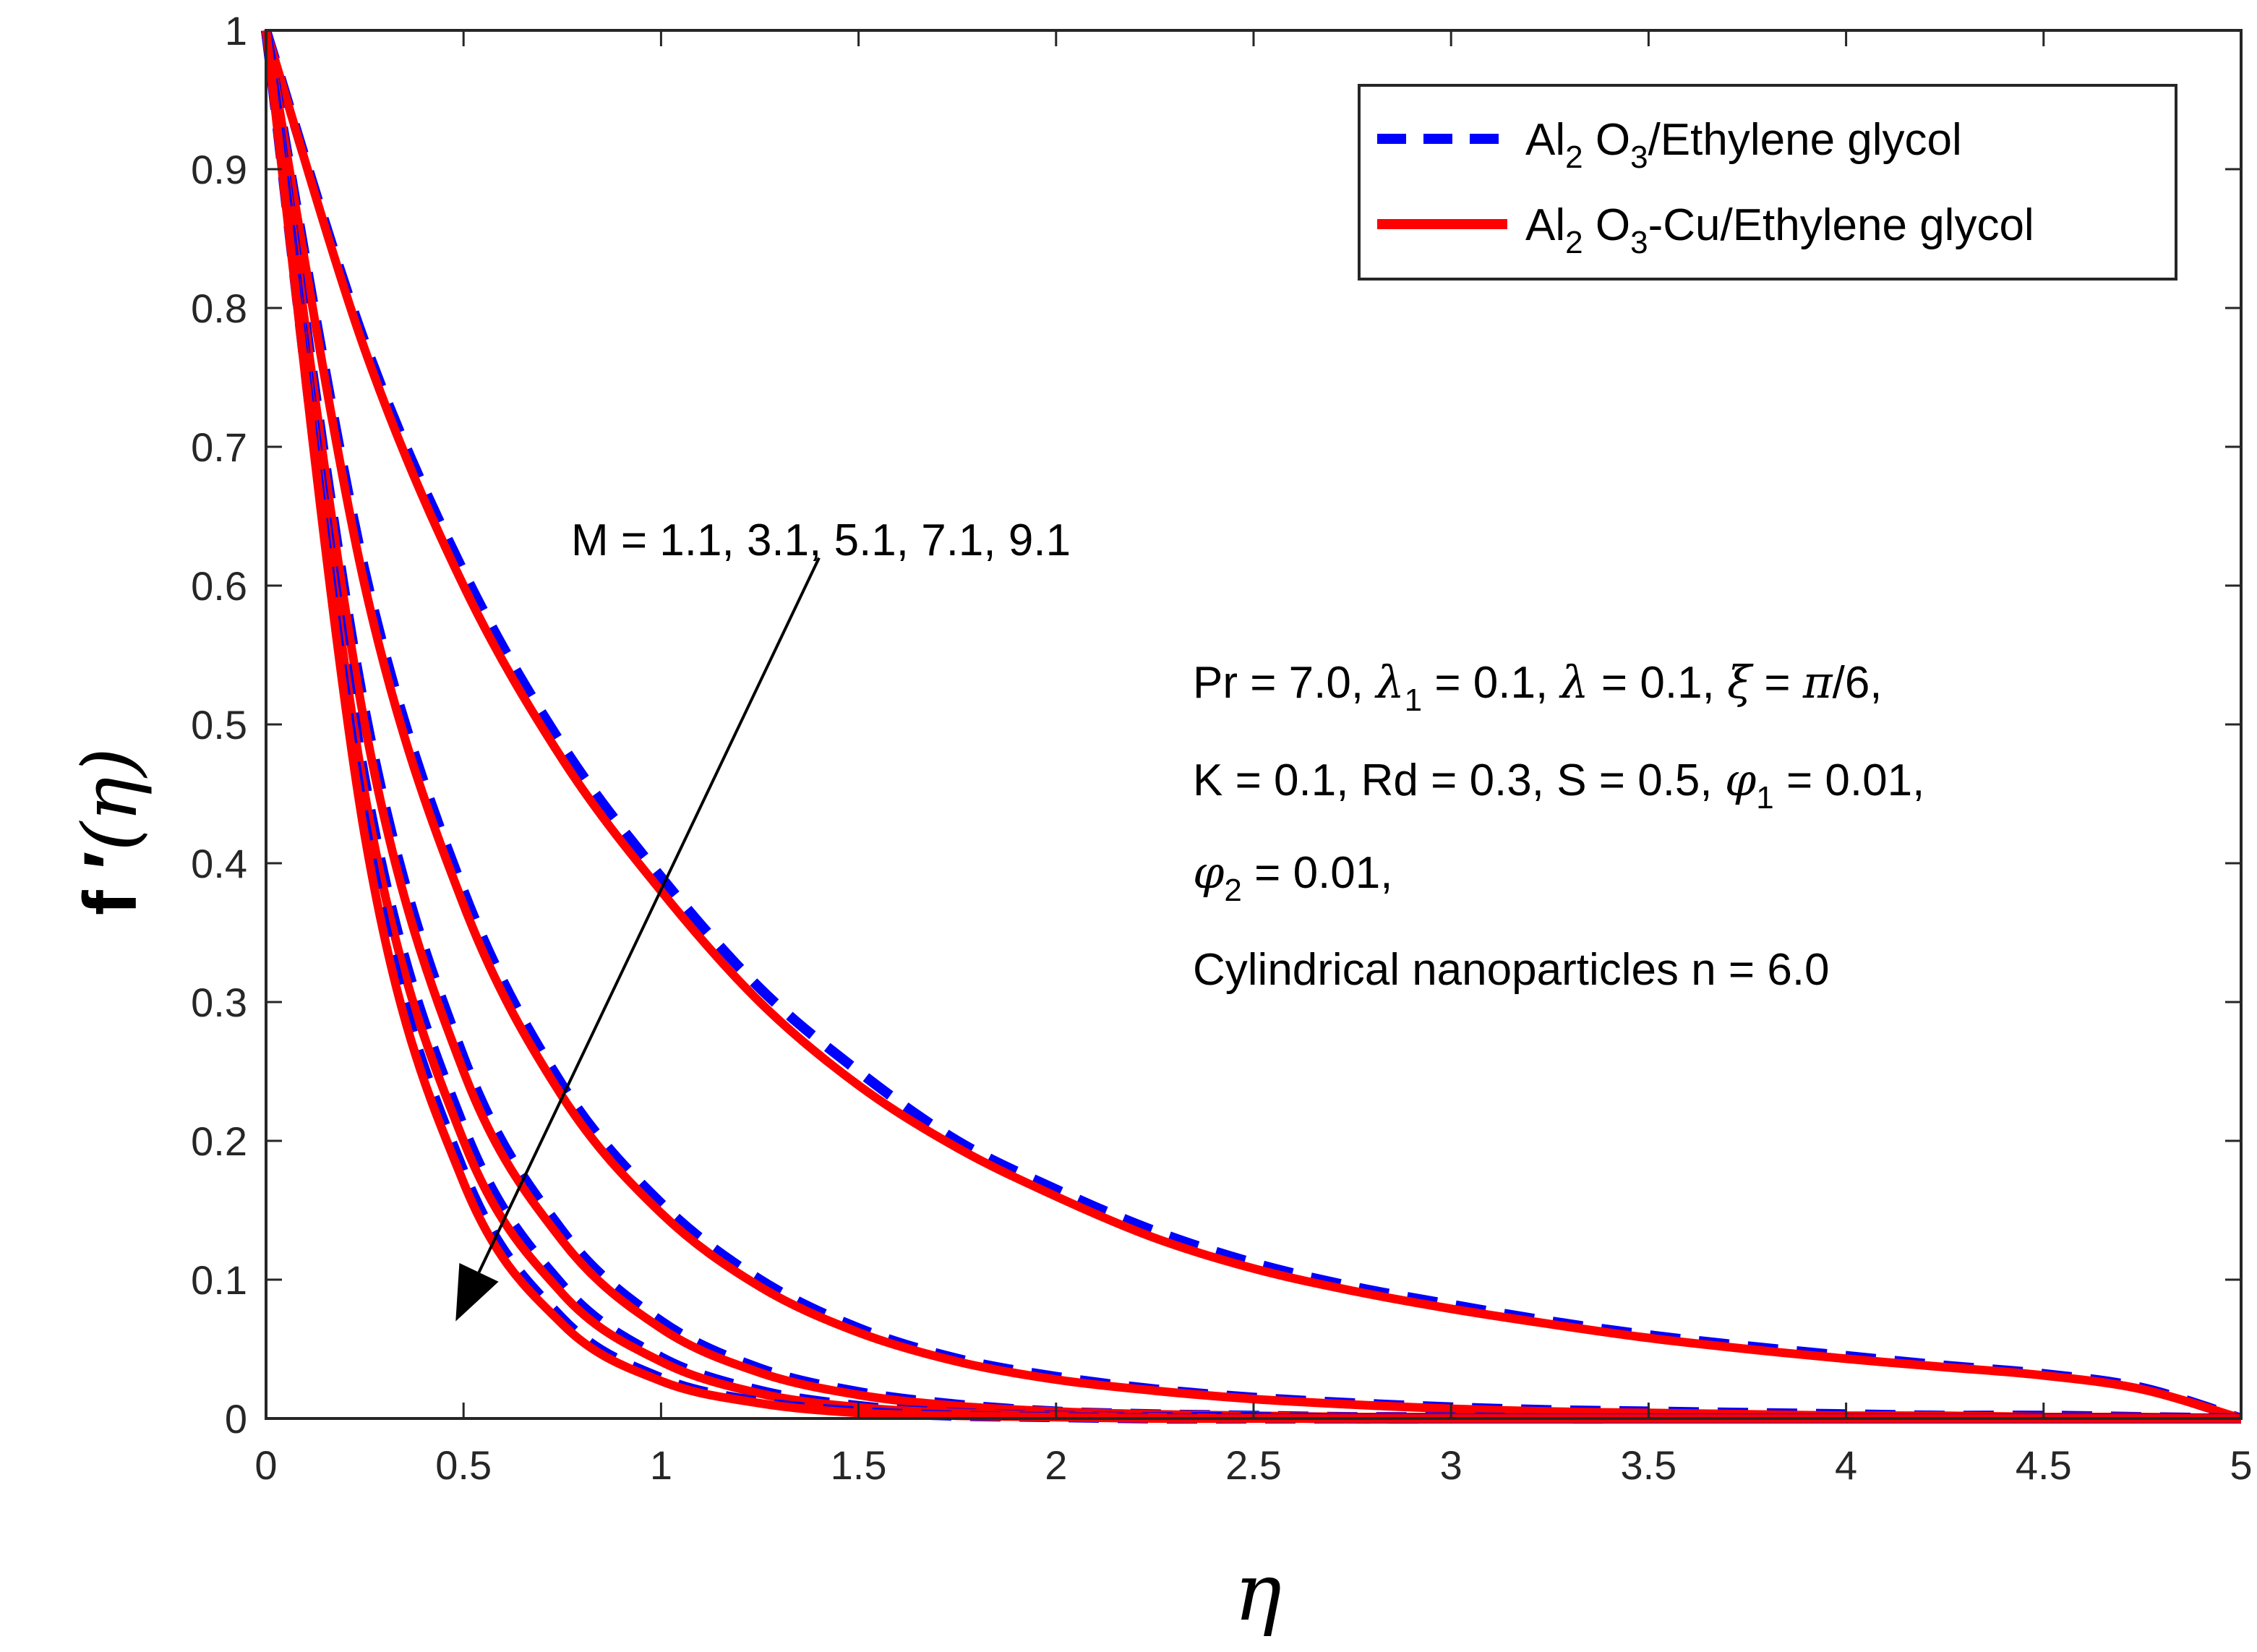 The image size is (2257, 1652). I want to click on legend-label-al2o3-cu: Al2 O3-Cu/Ethylene glycol, so click(1779, 230).